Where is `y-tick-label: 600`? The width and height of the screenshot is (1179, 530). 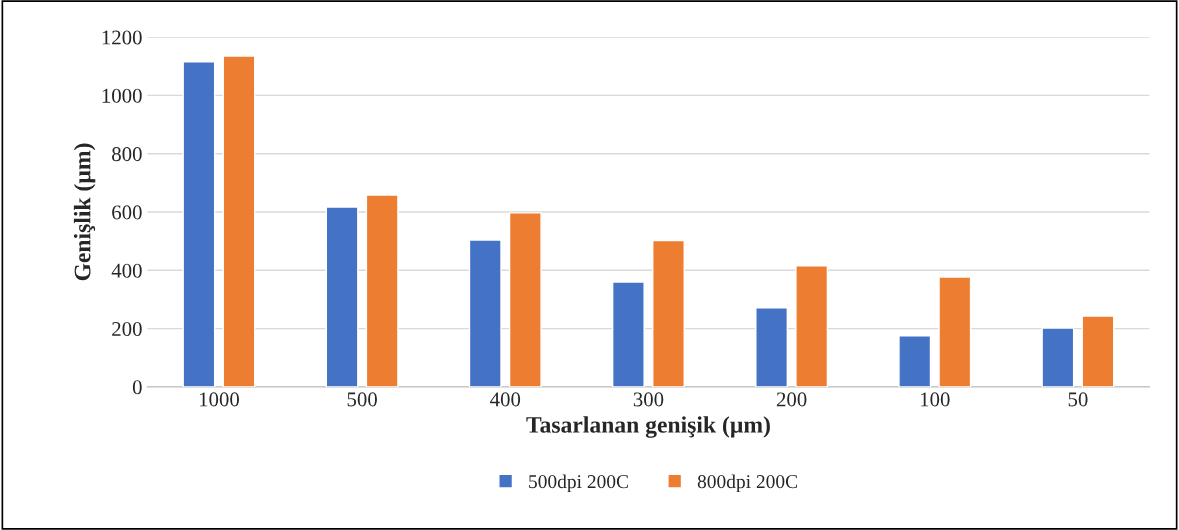
y-tick-label: 600 is located at coordinates (127, 212).